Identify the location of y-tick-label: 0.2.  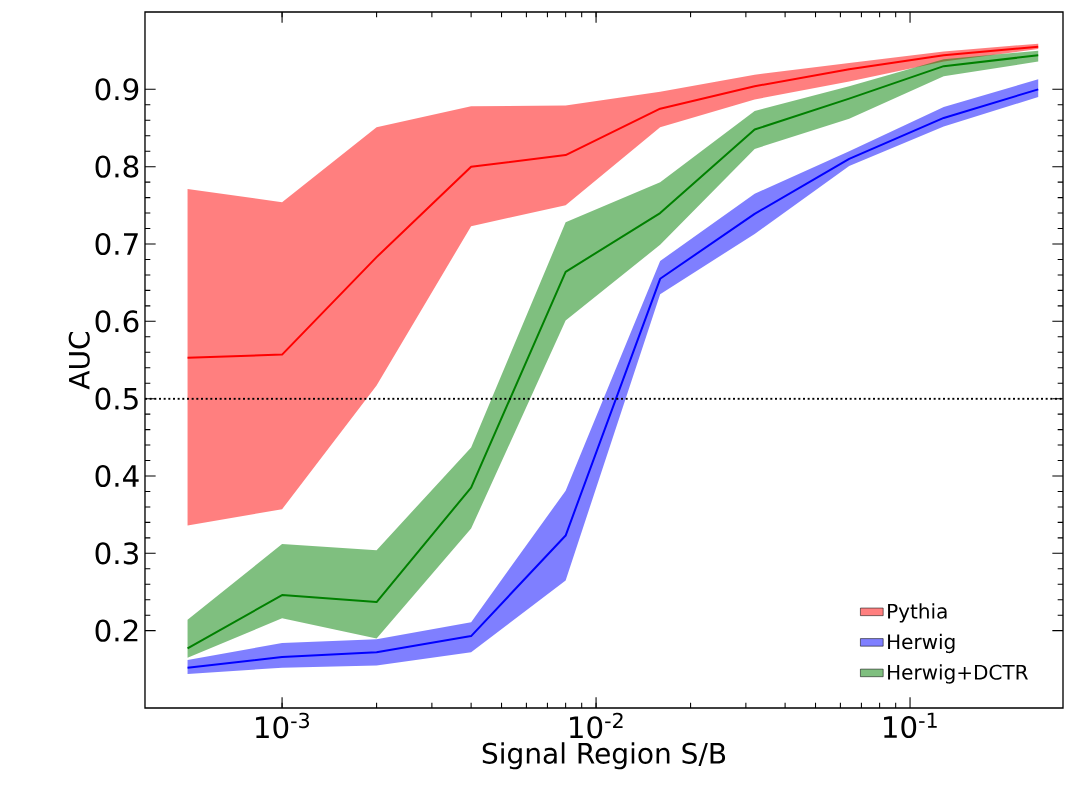
(116, 630).